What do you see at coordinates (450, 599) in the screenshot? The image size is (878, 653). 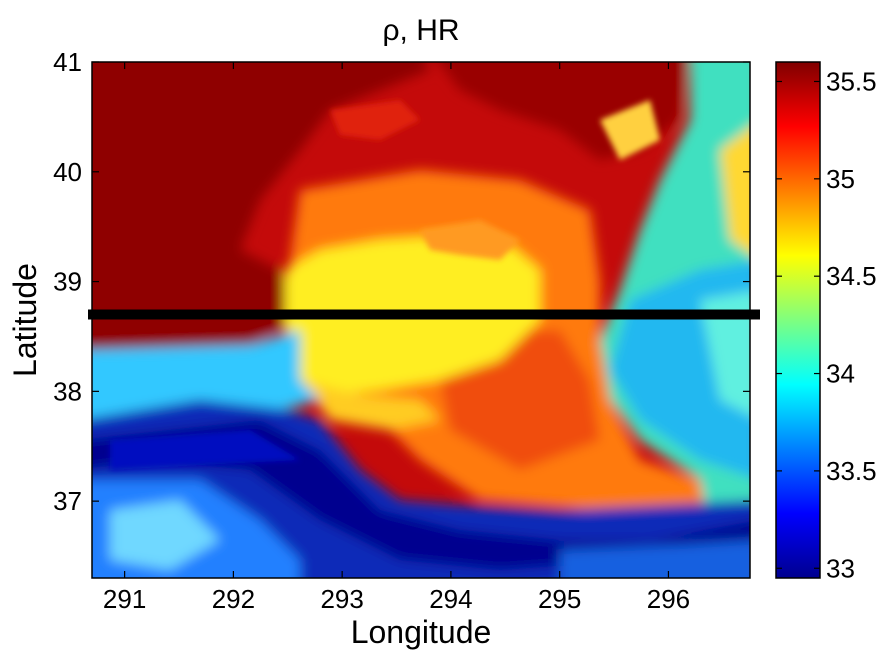 I see `x-tick-label: 294` at bounding box center [450, 599].